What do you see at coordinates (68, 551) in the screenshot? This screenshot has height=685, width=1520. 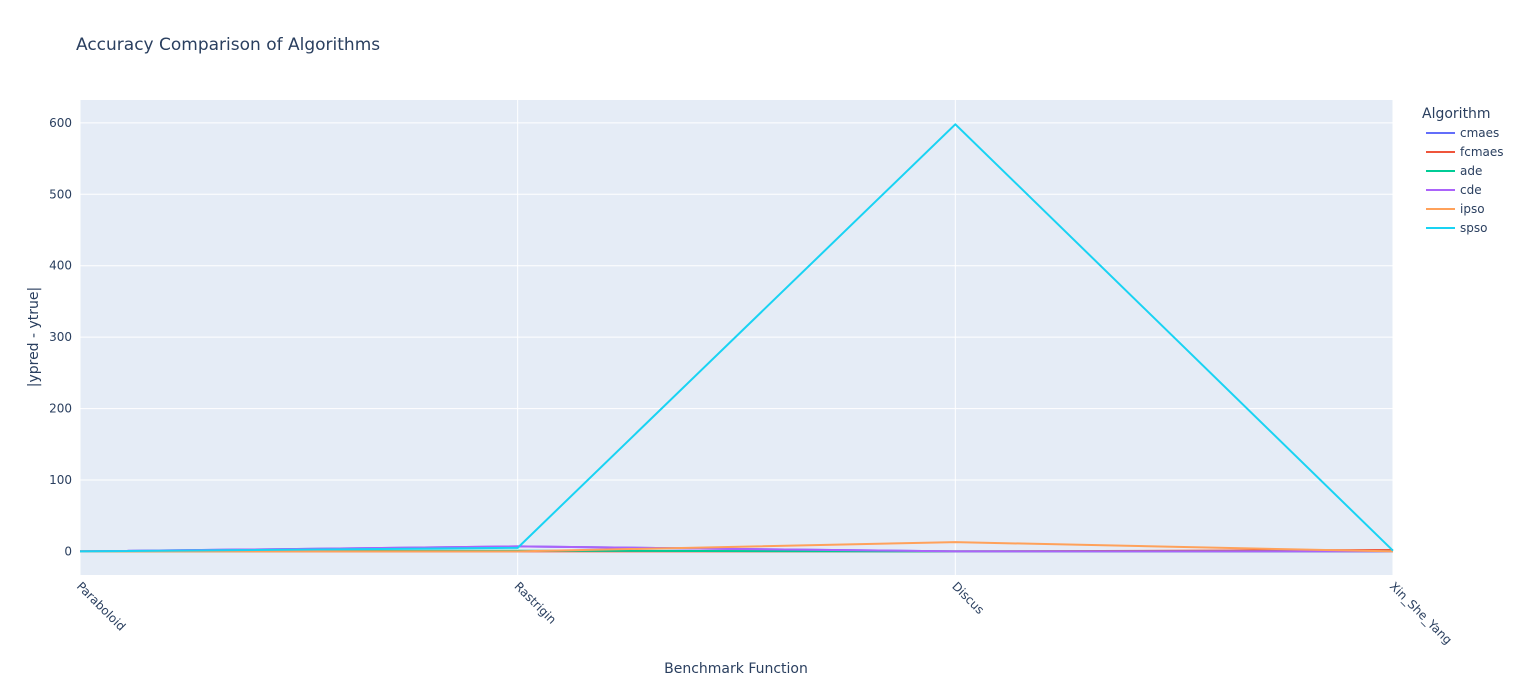 I see `y-tick-label: 0` at bounding box center [68, 551].